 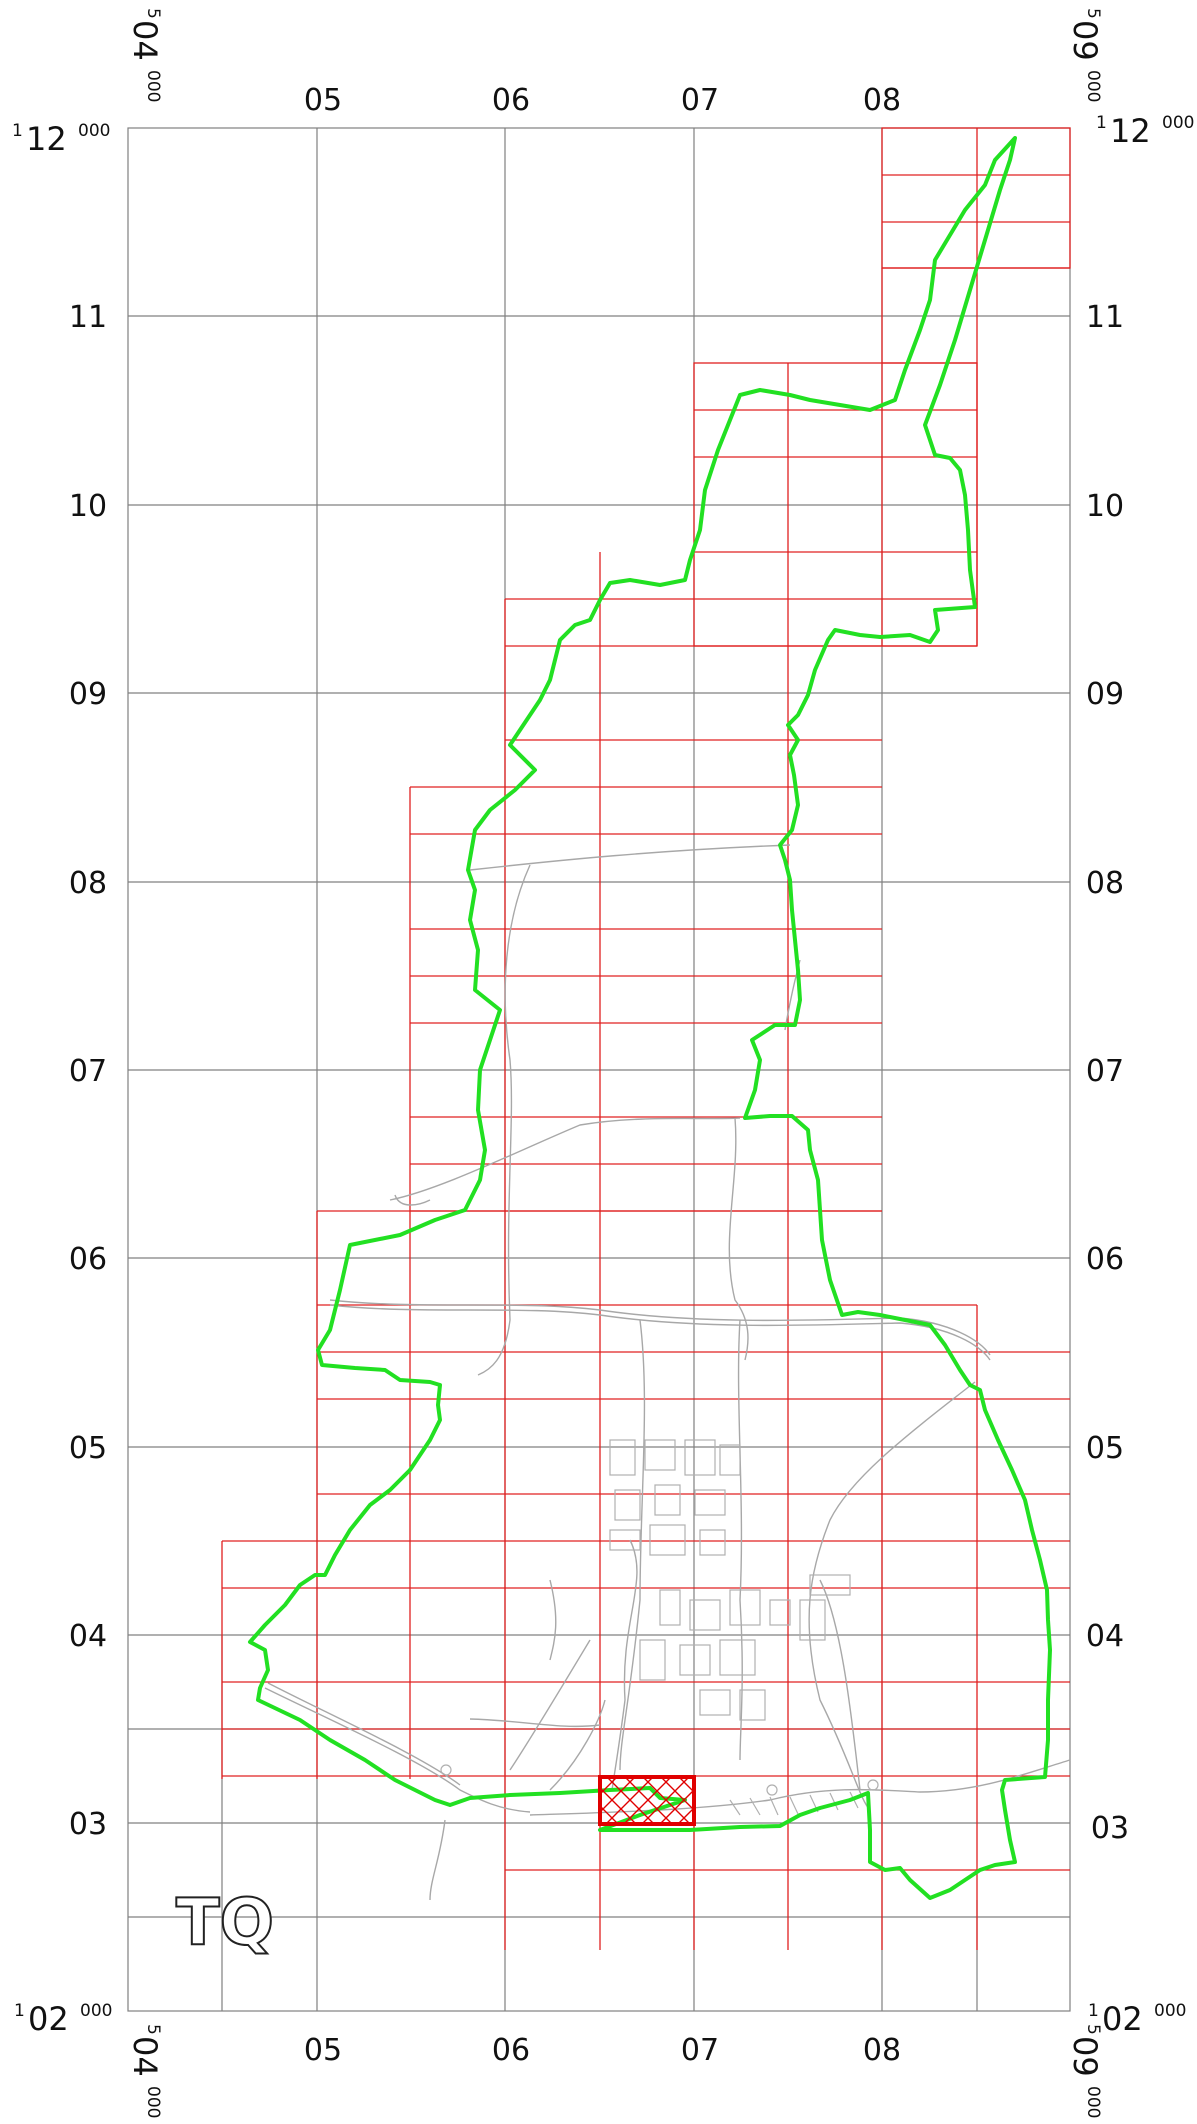 I want to click on y-label-08-left: 08, so click(x=88, y=883).